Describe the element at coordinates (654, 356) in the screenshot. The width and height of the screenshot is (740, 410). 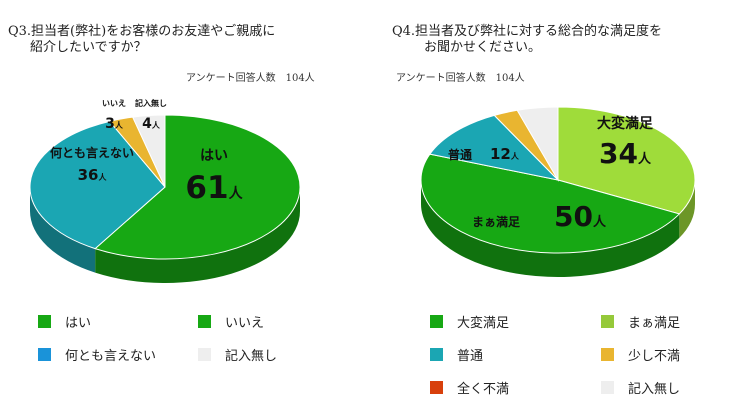
I see `legend-label: 少し不満` at that location.